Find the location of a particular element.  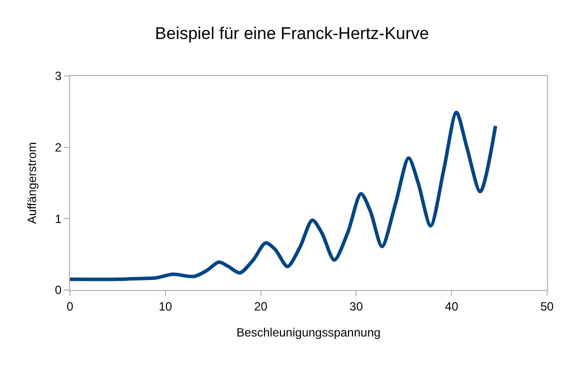

y-tick-label: 1 is located at coordinates (58, 219).